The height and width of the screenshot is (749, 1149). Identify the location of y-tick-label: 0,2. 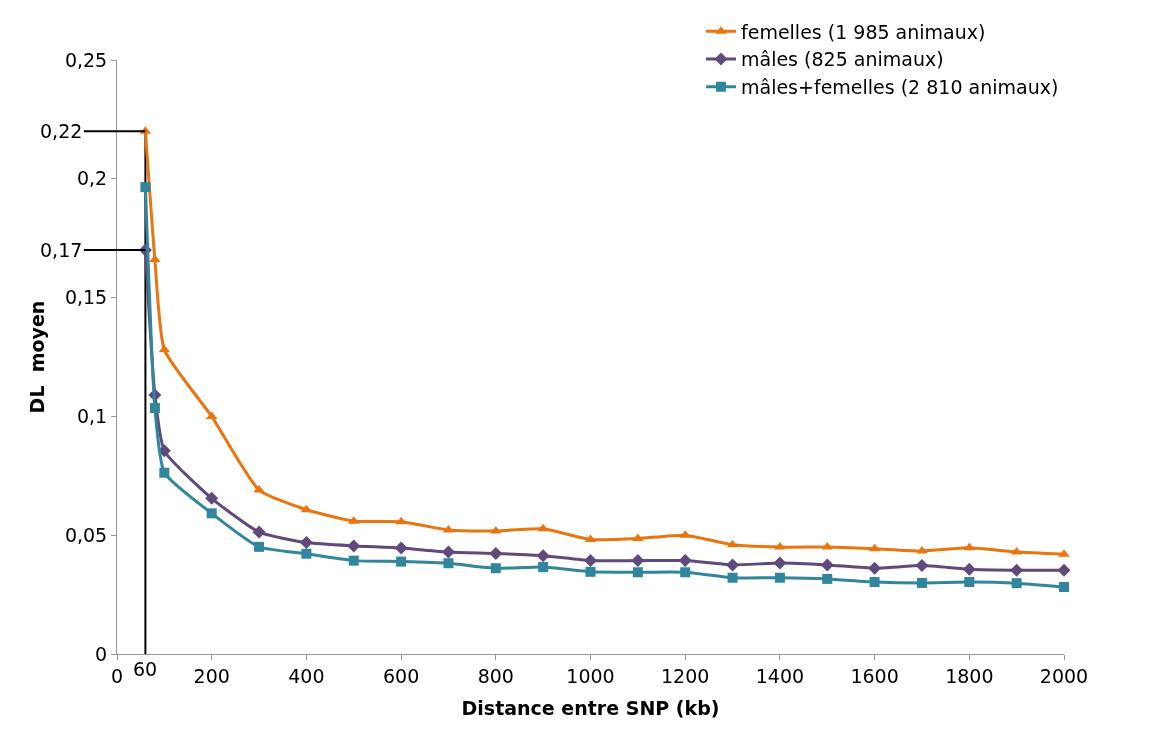
(92, 178).